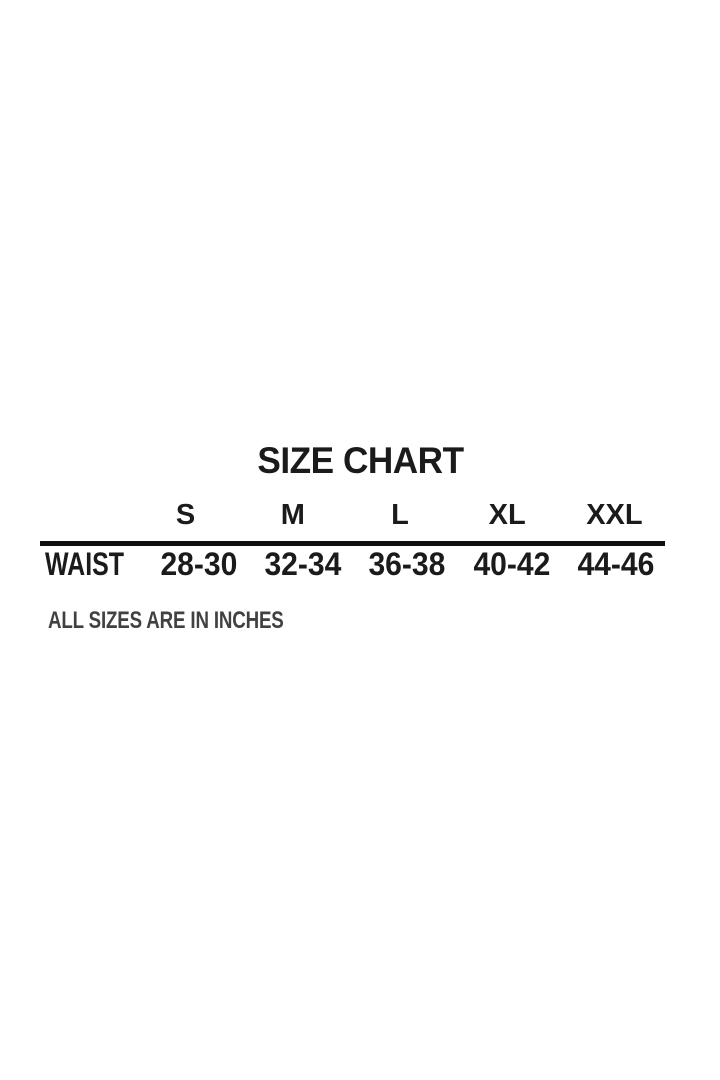 The width and height of the screenshot is (720, 1080). I want to click on waist-value-l-text: 36-38, so click(407, 564).